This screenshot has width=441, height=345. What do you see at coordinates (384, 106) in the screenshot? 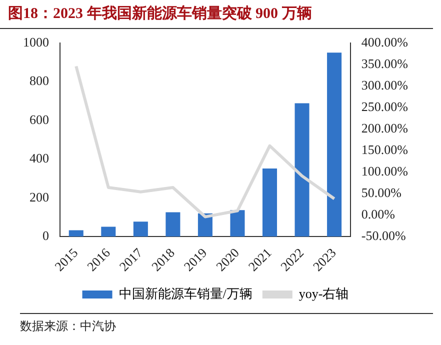
I see `y2-tick-label: 250.00%` at bounding box center [384, 106].